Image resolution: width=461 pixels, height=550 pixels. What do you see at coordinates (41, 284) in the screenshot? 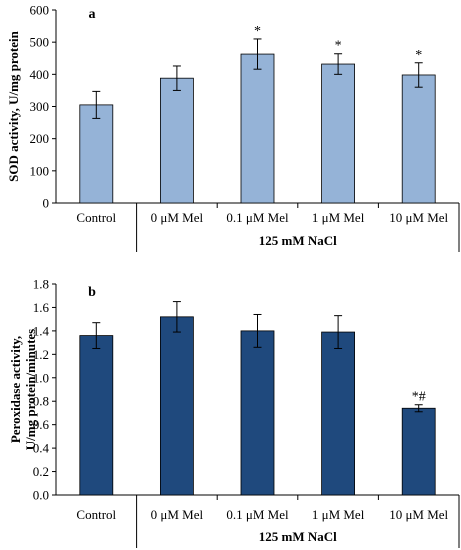
I see `y-tick-label: 1.8` at bounding box center [41, 284].